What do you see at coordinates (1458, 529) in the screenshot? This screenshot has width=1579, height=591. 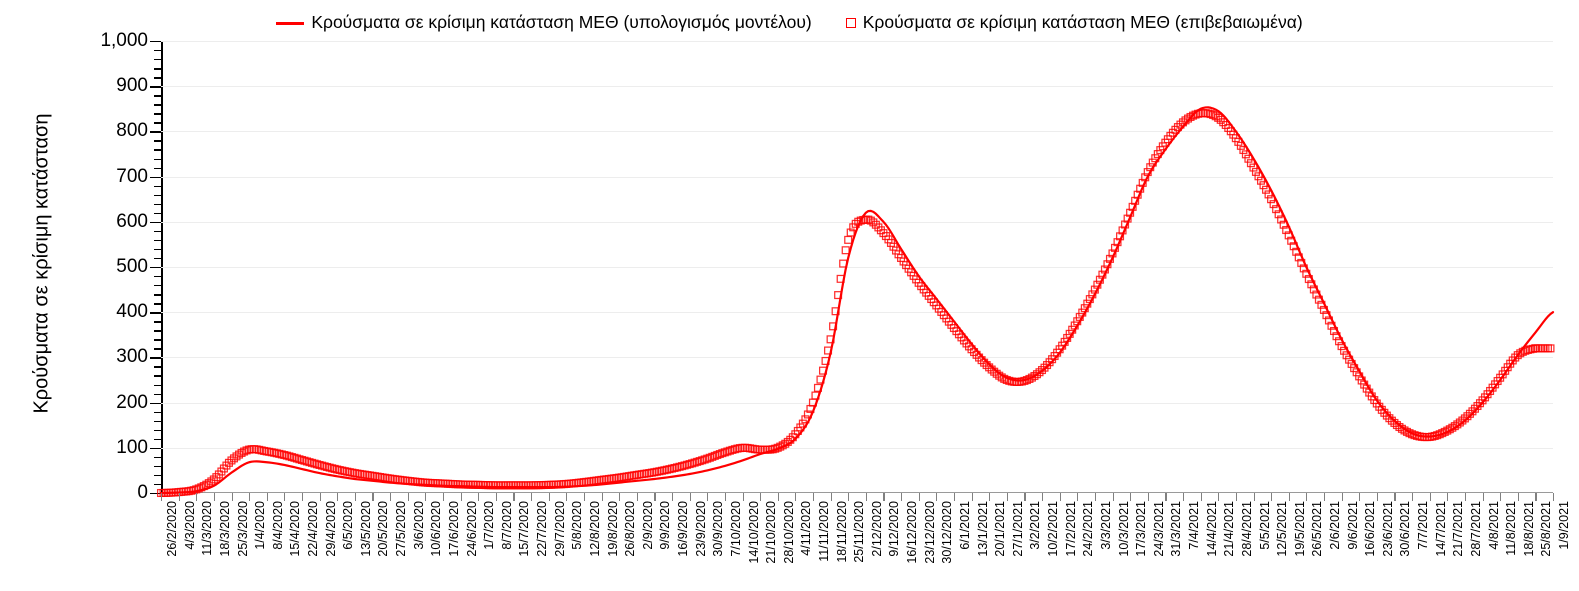 I see `x-axis-tick-label: 21/7/2021` at bounding box center [1458, 529].